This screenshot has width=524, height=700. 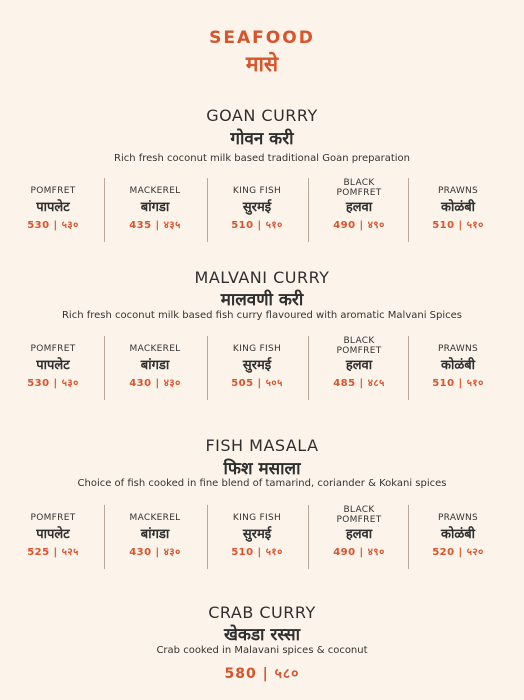 I want to click on dish-title-crab-curry: CRAB CURRY, so click(x=262, y=612).